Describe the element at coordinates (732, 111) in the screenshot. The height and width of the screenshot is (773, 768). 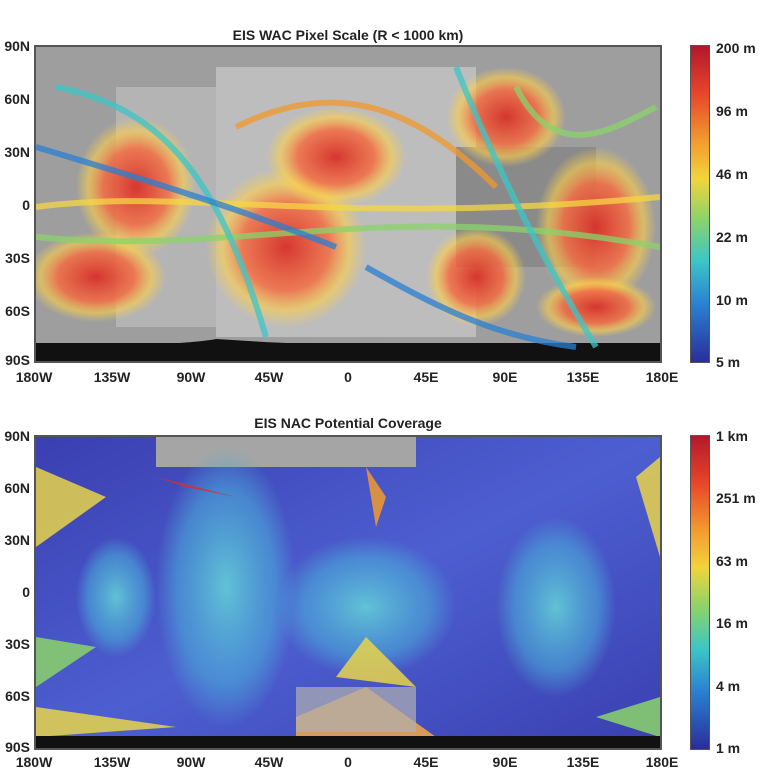
I see `colorbar-label: 96 m` at that location.